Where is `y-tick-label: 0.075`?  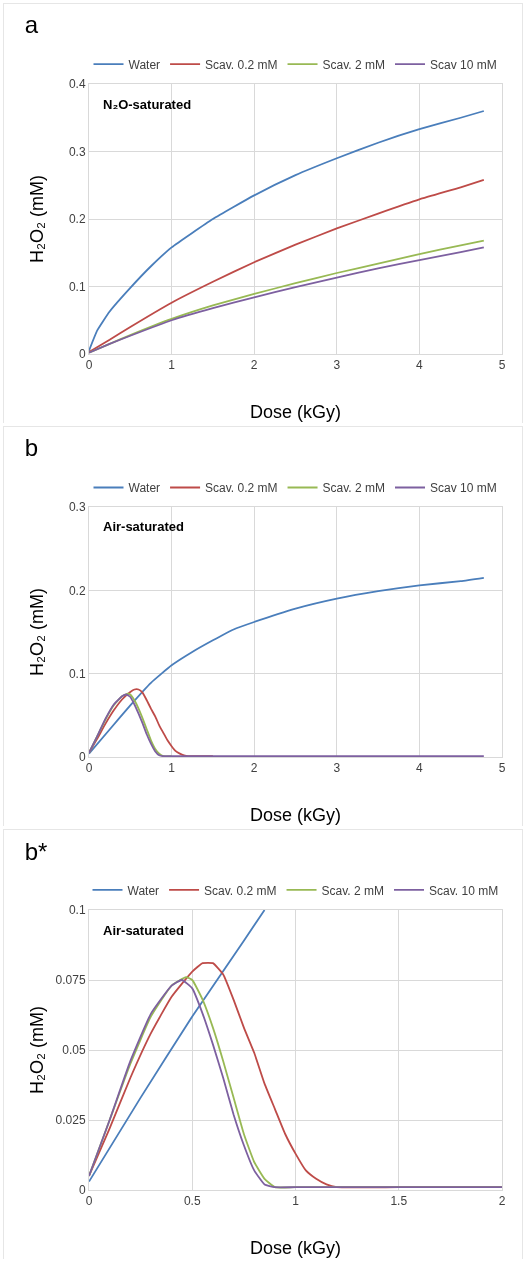
y-tick-label: 0.075 is located at coordinates (70, 980).